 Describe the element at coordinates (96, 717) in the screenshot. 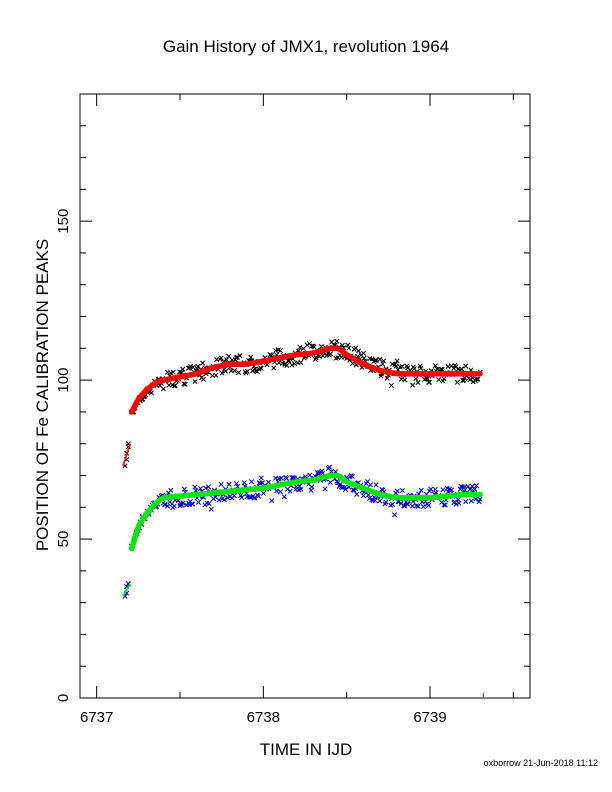

I see `x-tick-label: 6737` at that location.